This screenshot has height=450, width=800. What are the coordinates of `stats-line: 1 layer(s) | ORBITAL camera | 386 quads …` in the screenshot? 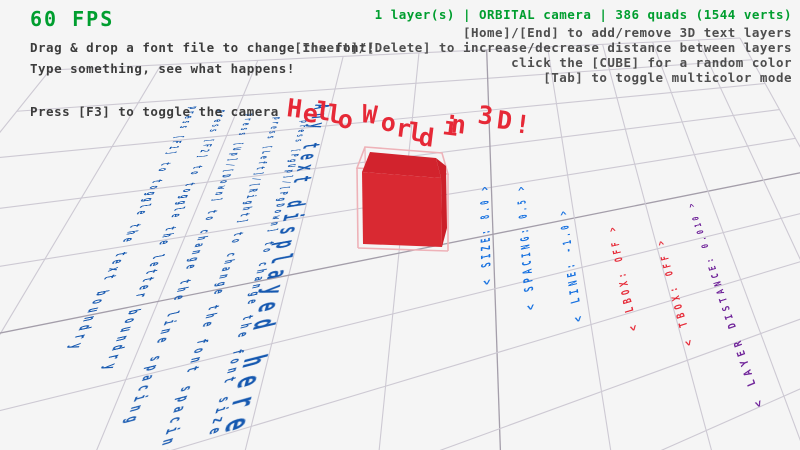 It's located at (583, 14).